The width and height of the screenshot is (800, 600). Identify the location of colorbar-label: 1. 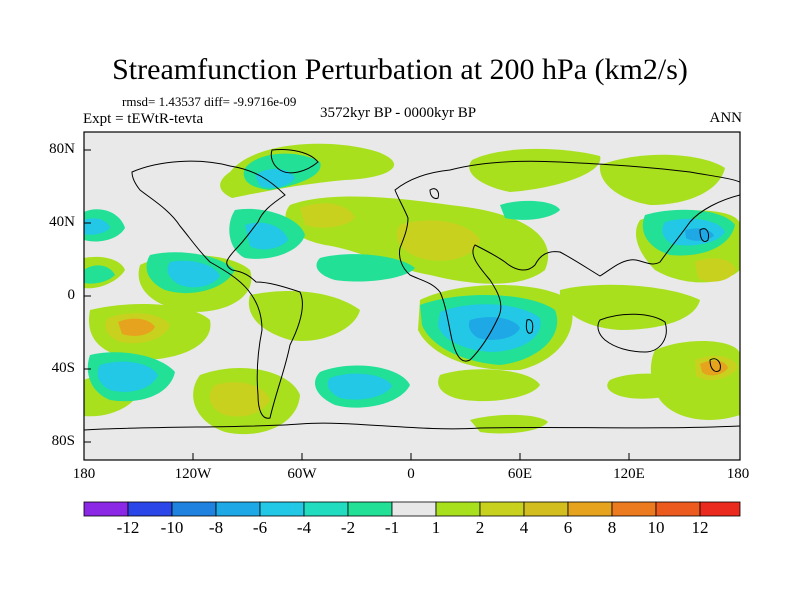
(436, 527).